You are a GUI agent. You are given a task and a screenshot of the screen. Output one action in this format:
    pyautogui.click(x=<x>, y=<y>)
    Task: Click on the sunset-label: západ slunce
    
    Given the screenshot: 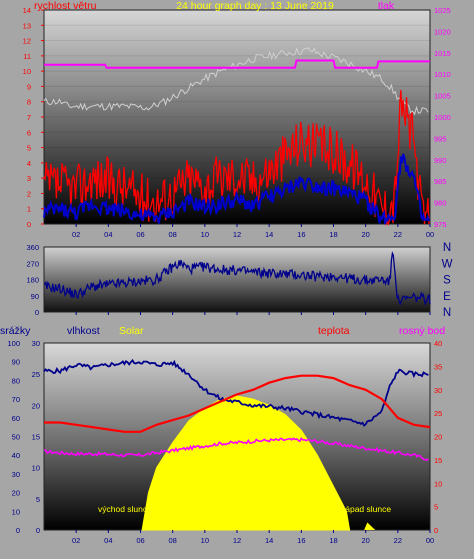 What is the action you would take?
    pyautogui.click(x=366, y=509)
    